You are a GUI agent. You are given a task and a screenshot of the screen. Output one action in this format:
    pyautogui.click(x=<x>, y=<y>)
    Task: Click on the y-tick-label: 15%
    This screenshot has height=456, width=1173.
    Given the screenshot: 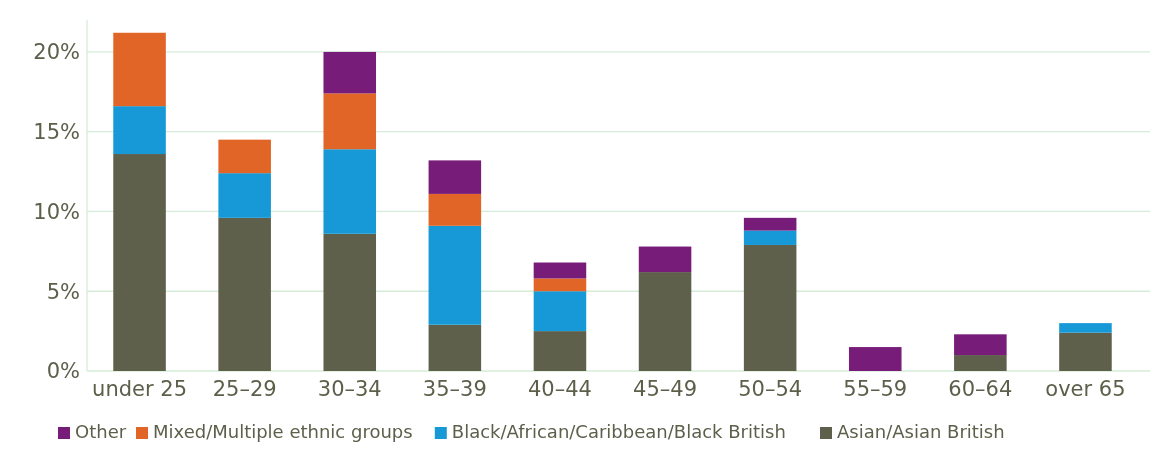 What is the action you would take?
    pyautogui.click(x=56, y=132)
    